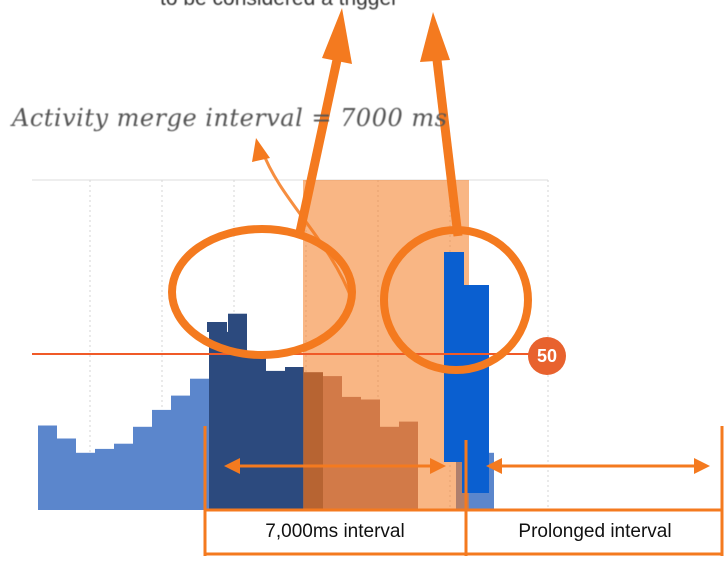 Image resolution: width=726 pixels, height=564 pixels. I want to click on trigger-bar, so click(454, 357).